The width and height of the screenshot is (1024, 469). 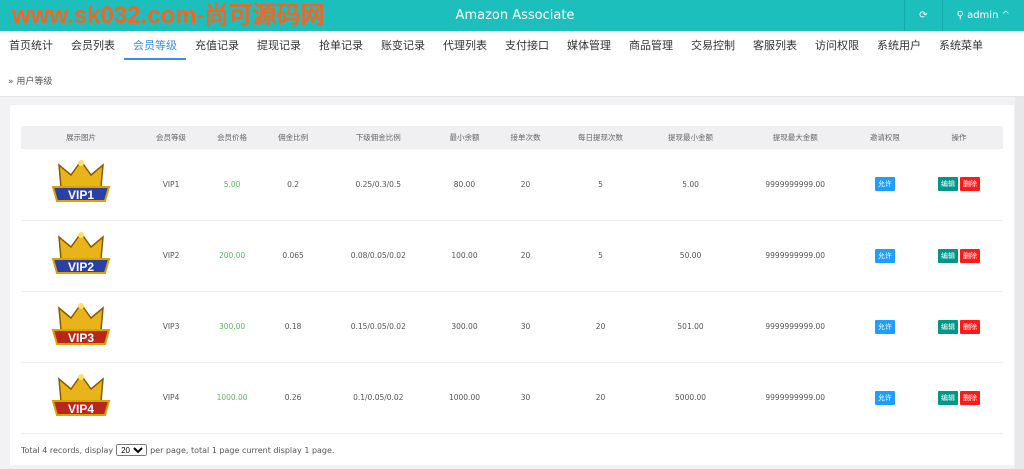 I want to click on svg-text: VIP4, so click(x=81, y=409).